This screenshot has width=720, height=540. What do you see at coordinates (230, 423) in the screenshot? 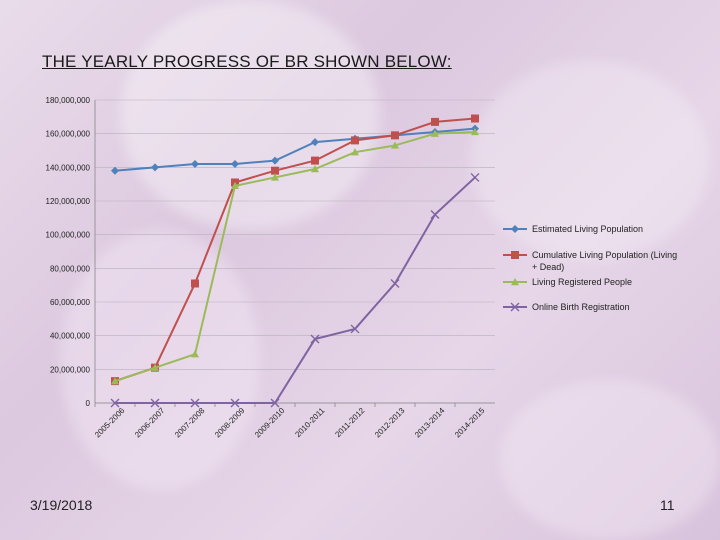
I see `x-tick-label: 2008-2009` at bounding box center [230, 423].